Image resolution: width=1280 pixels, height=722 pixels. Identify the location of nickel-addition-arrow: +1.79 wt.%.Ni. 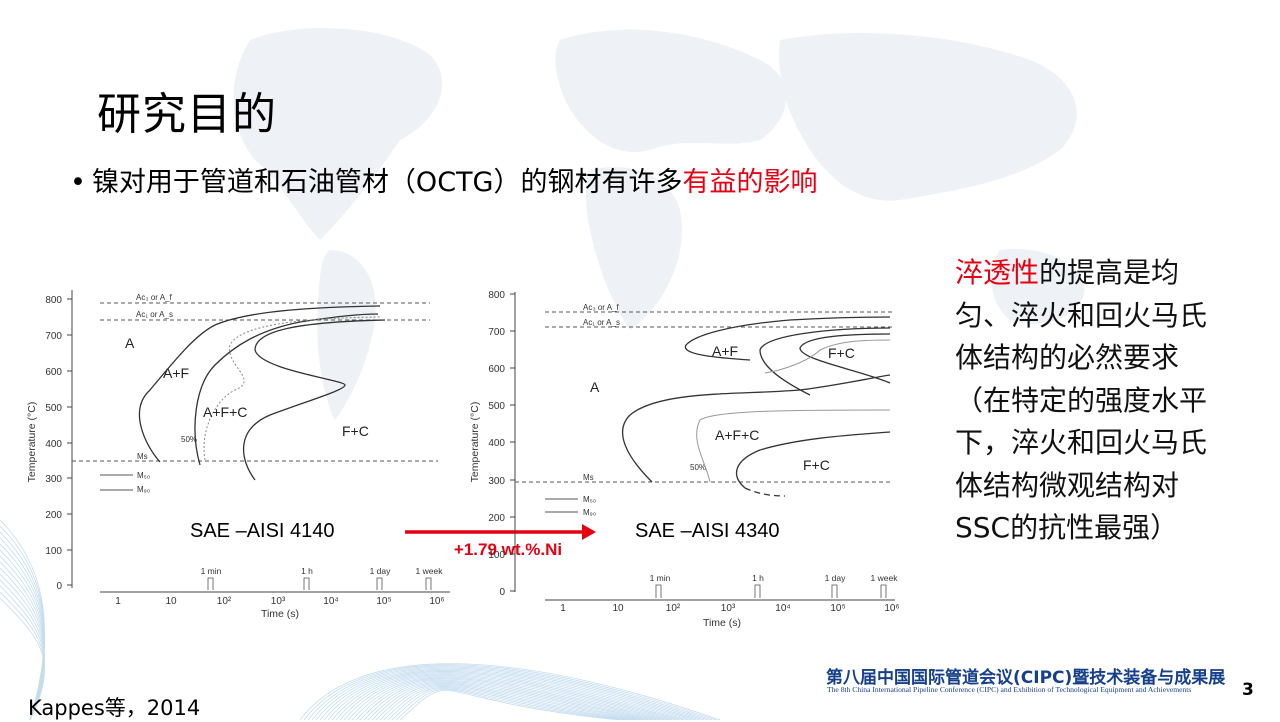
(500, 541).